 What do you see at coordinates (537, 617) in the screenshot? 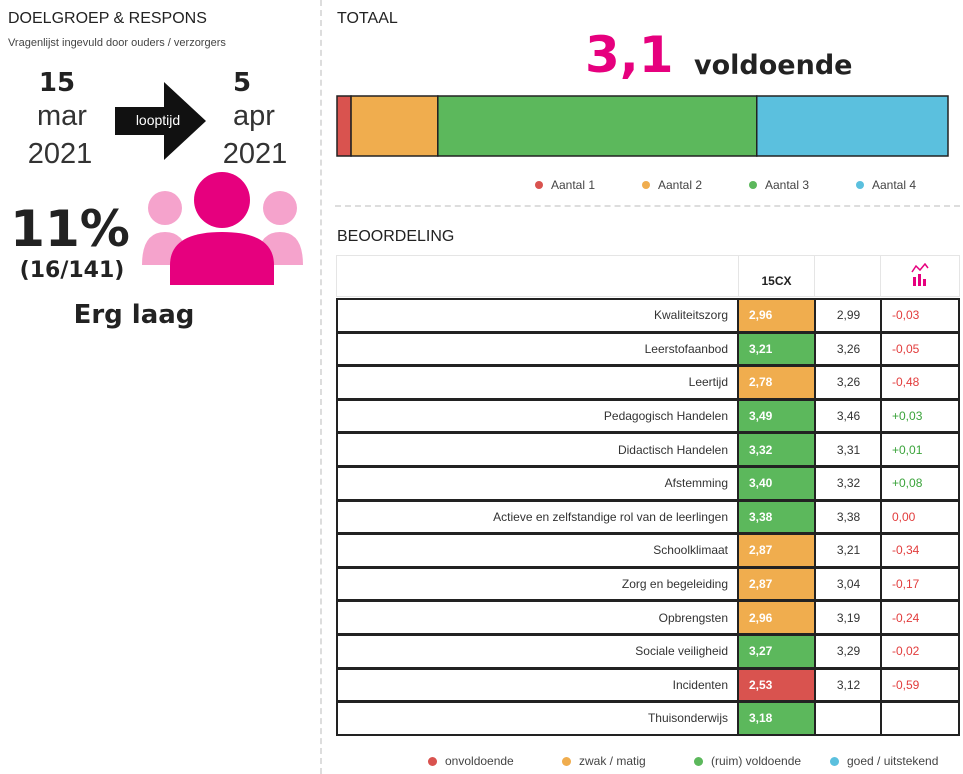
I see `row-label: Opbrengsten` at bounding box center [537, 617].